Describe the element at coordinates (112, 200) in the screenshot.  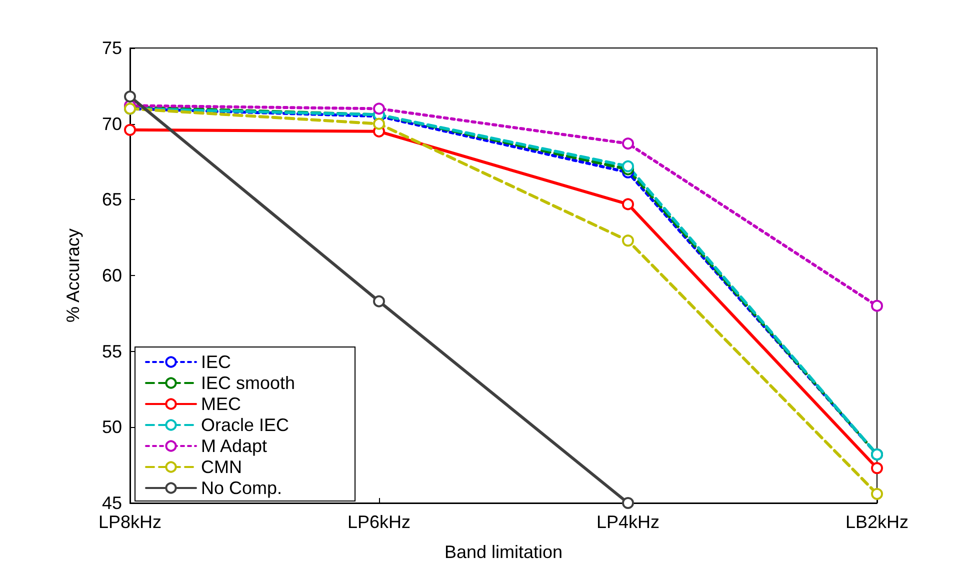
I see `y-tick-label: 65` at that location.